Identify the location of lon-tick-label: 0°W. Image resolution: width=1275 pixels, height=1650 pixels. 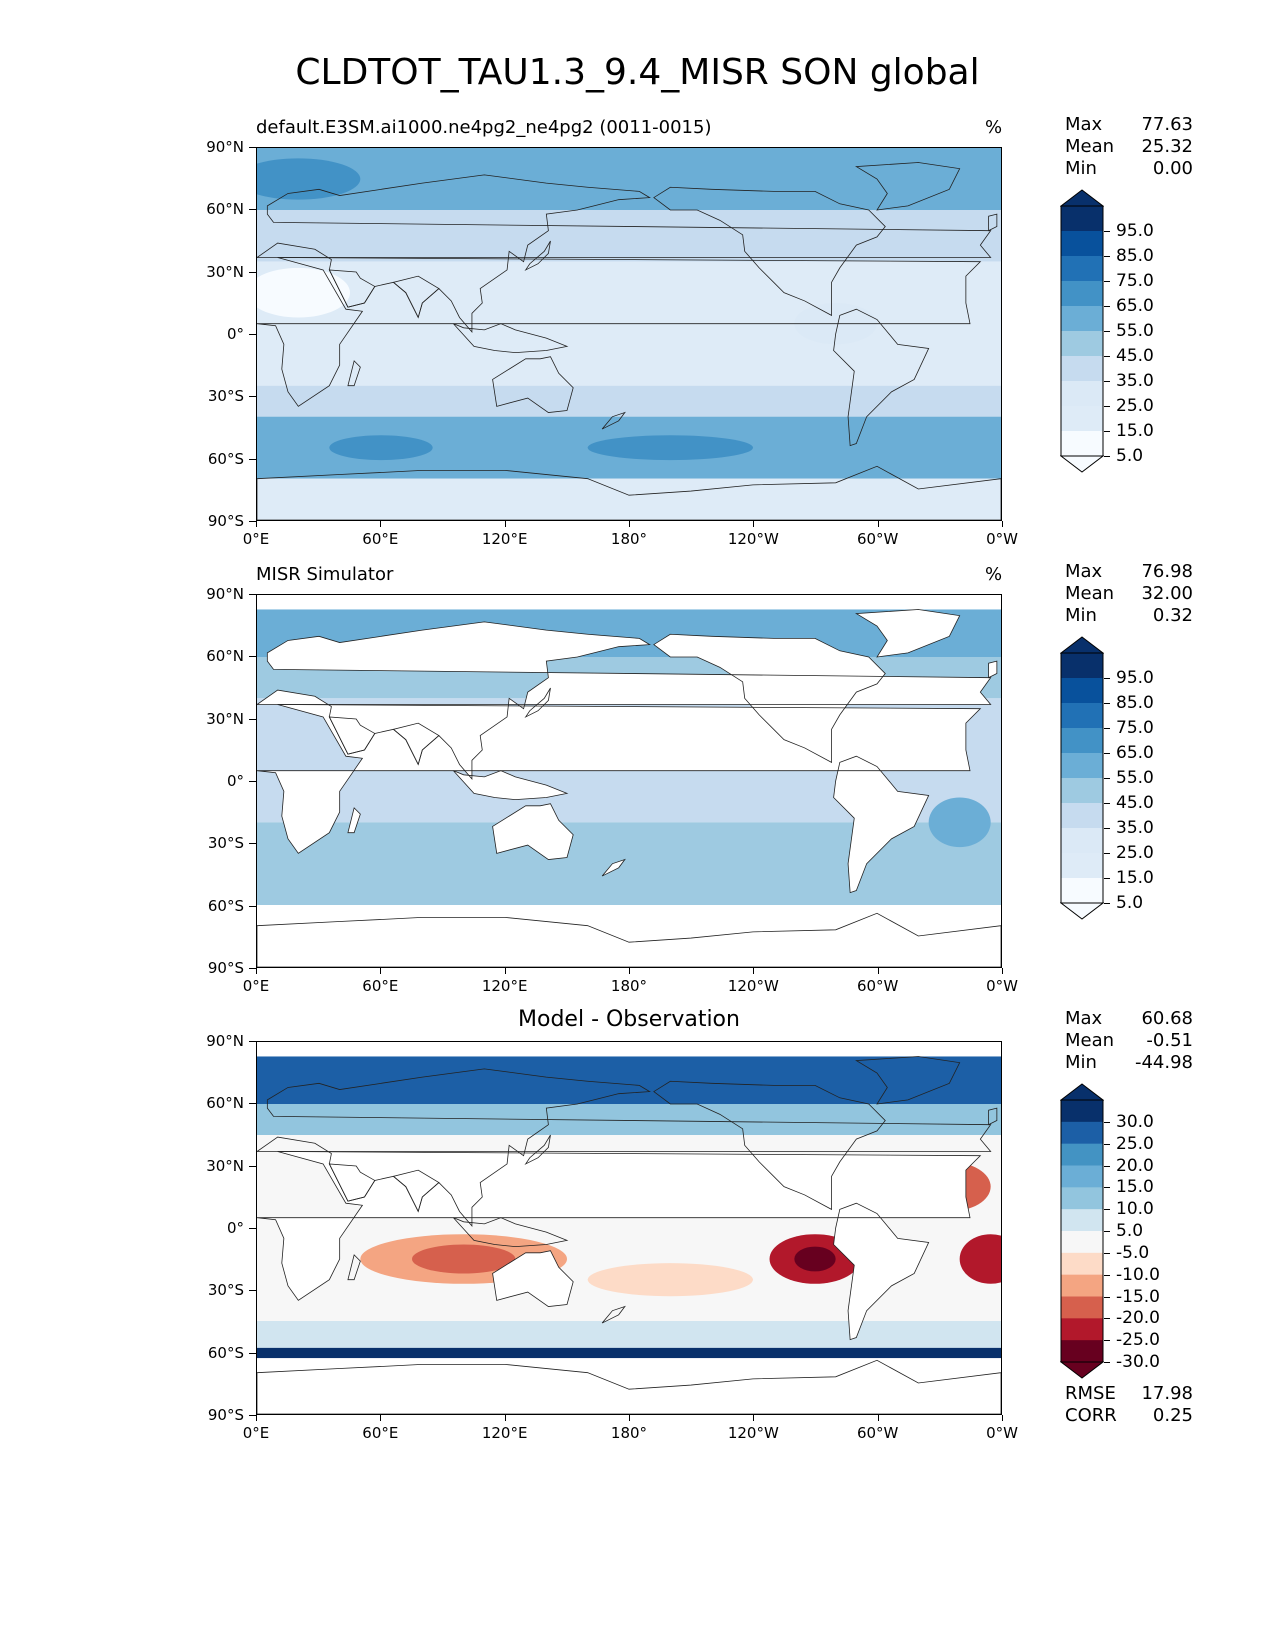
(1002, 1433).